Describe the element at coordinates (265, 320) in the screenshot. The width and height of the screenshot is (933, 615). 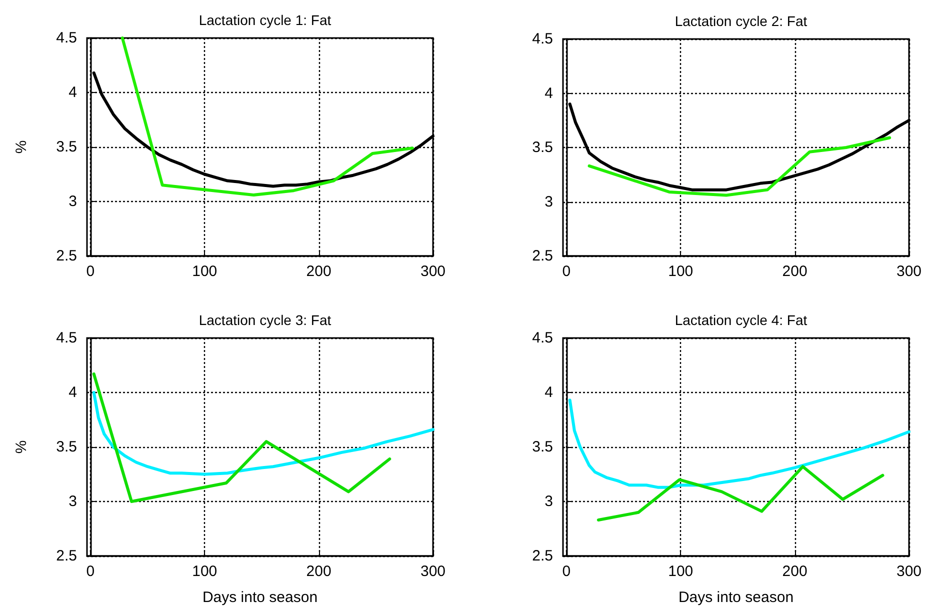
I see `chart-title: Lactation cycle 3: Fat` at that location.